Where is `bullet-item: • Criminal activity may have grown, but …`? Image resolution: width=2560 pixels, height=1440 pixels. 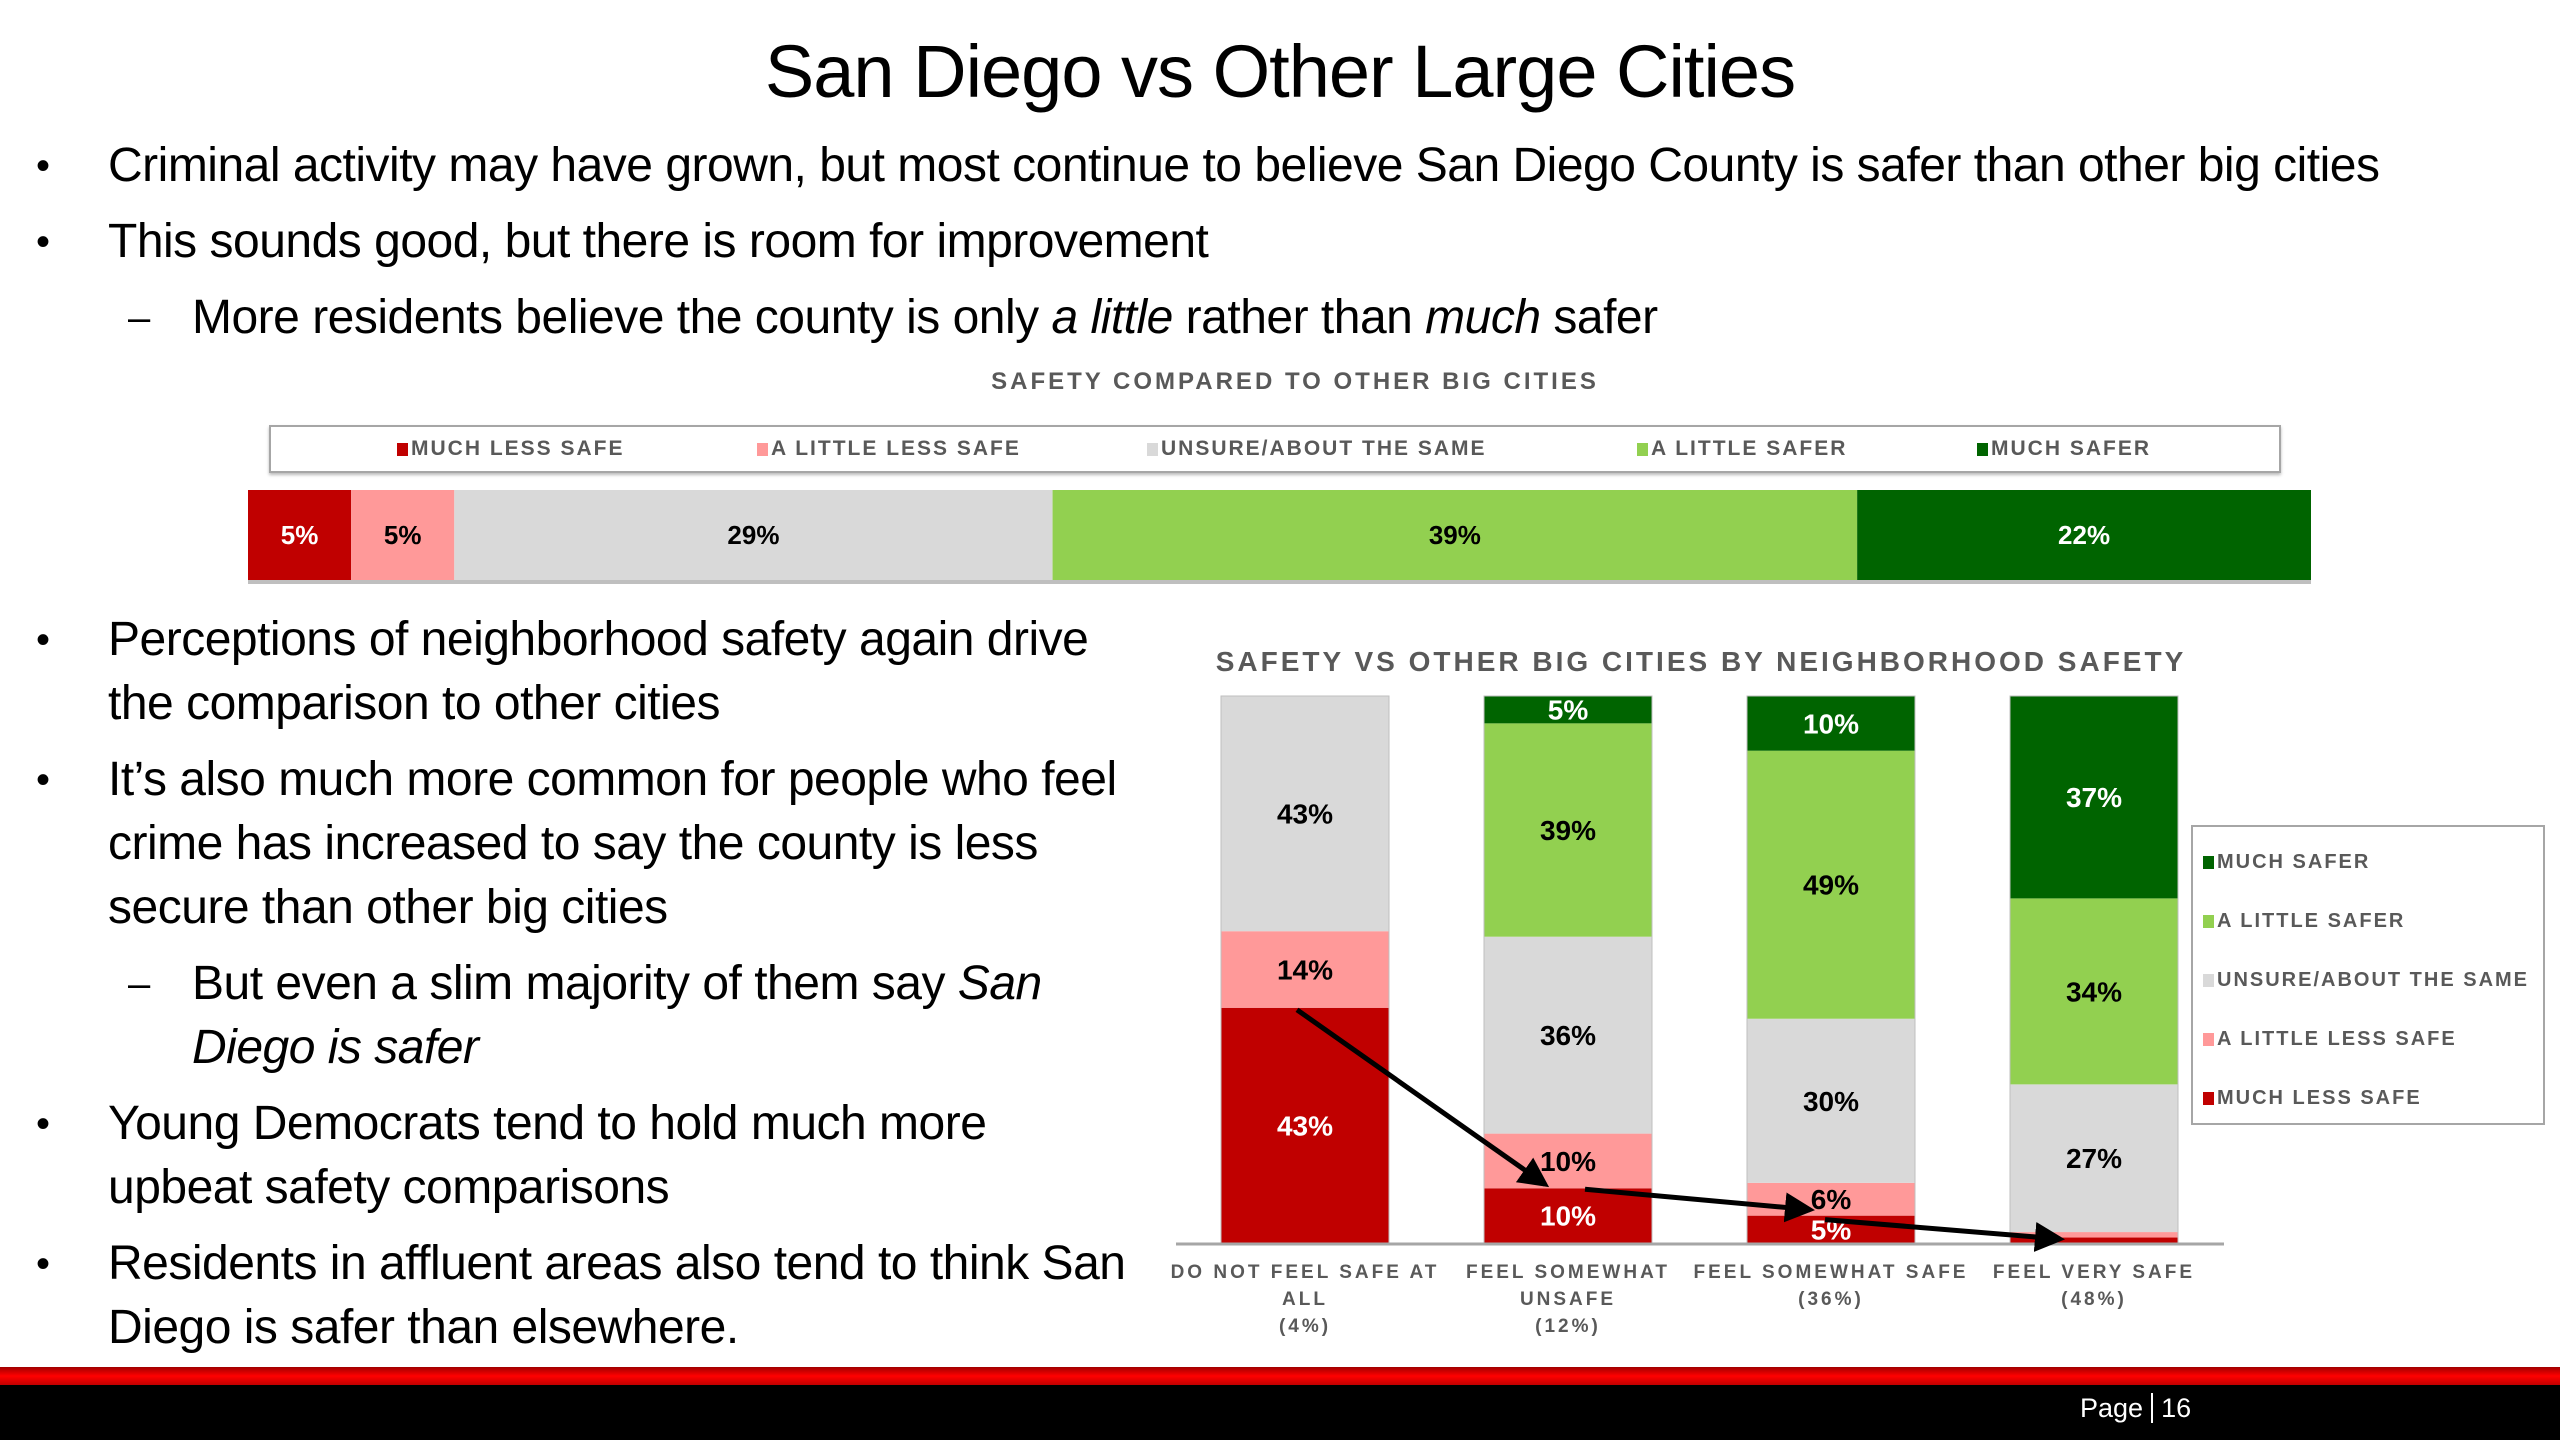 bullet-item: • Criminal activity may have grown, but … is located at coordinates (1286, 166).